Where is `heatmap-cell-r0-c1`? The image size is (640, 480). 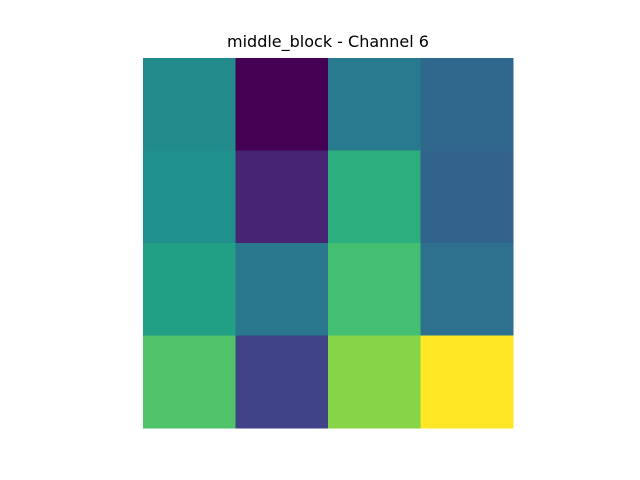
heatmap-cell-r0-c1 is located at coordinates (282, 104).